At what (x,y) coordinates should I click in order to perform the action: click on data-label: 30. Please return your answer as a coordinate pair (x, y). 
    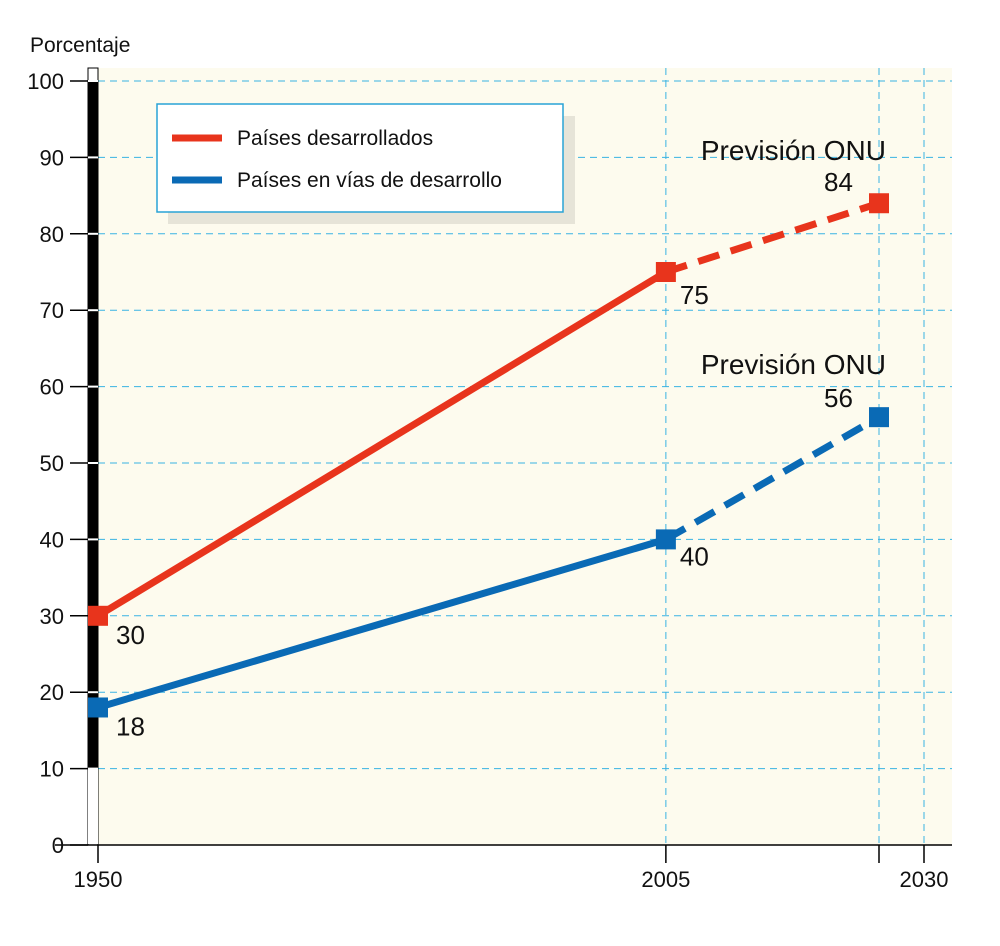
    Looking at the image, I should click on (130, 635).